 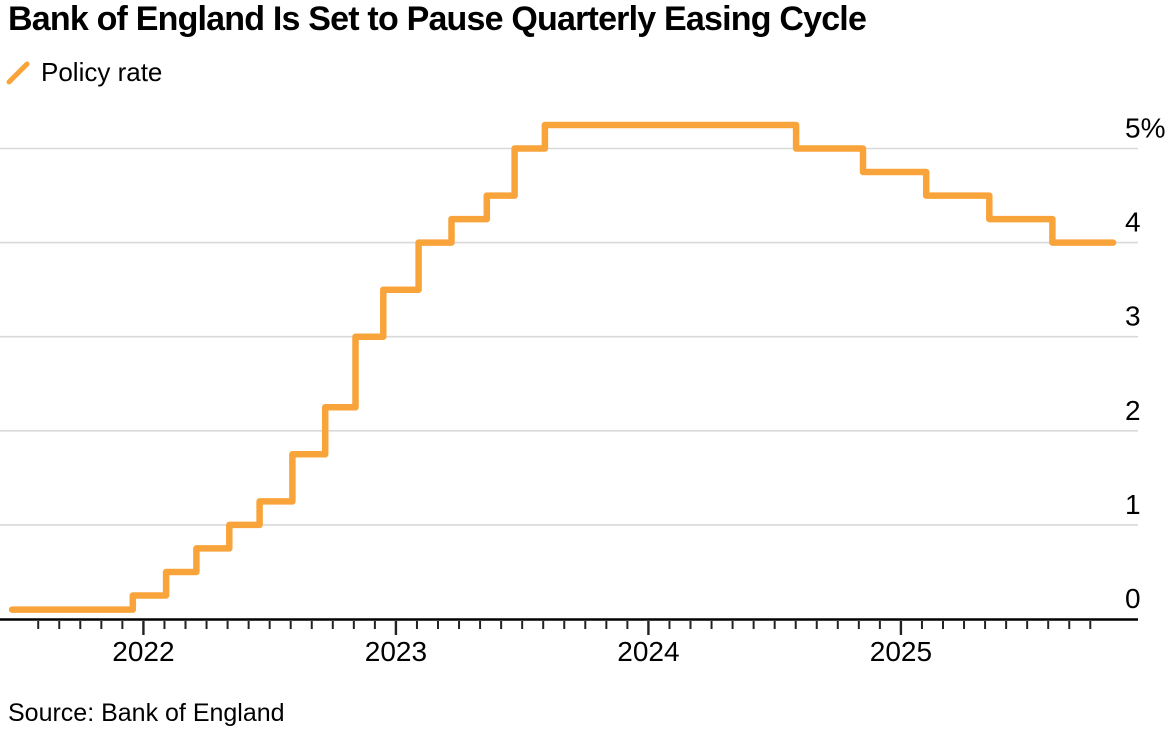 What do you see at coordinates (648, 651) in the screenshot?
I see `x-tick-label: 2024` at bounding box center [648, 651].